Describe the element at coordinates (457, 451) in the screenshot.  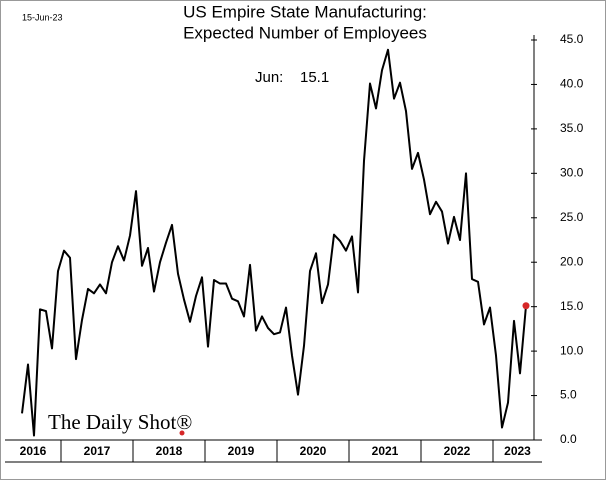
I see `x-tick-label: 2022` at that location.